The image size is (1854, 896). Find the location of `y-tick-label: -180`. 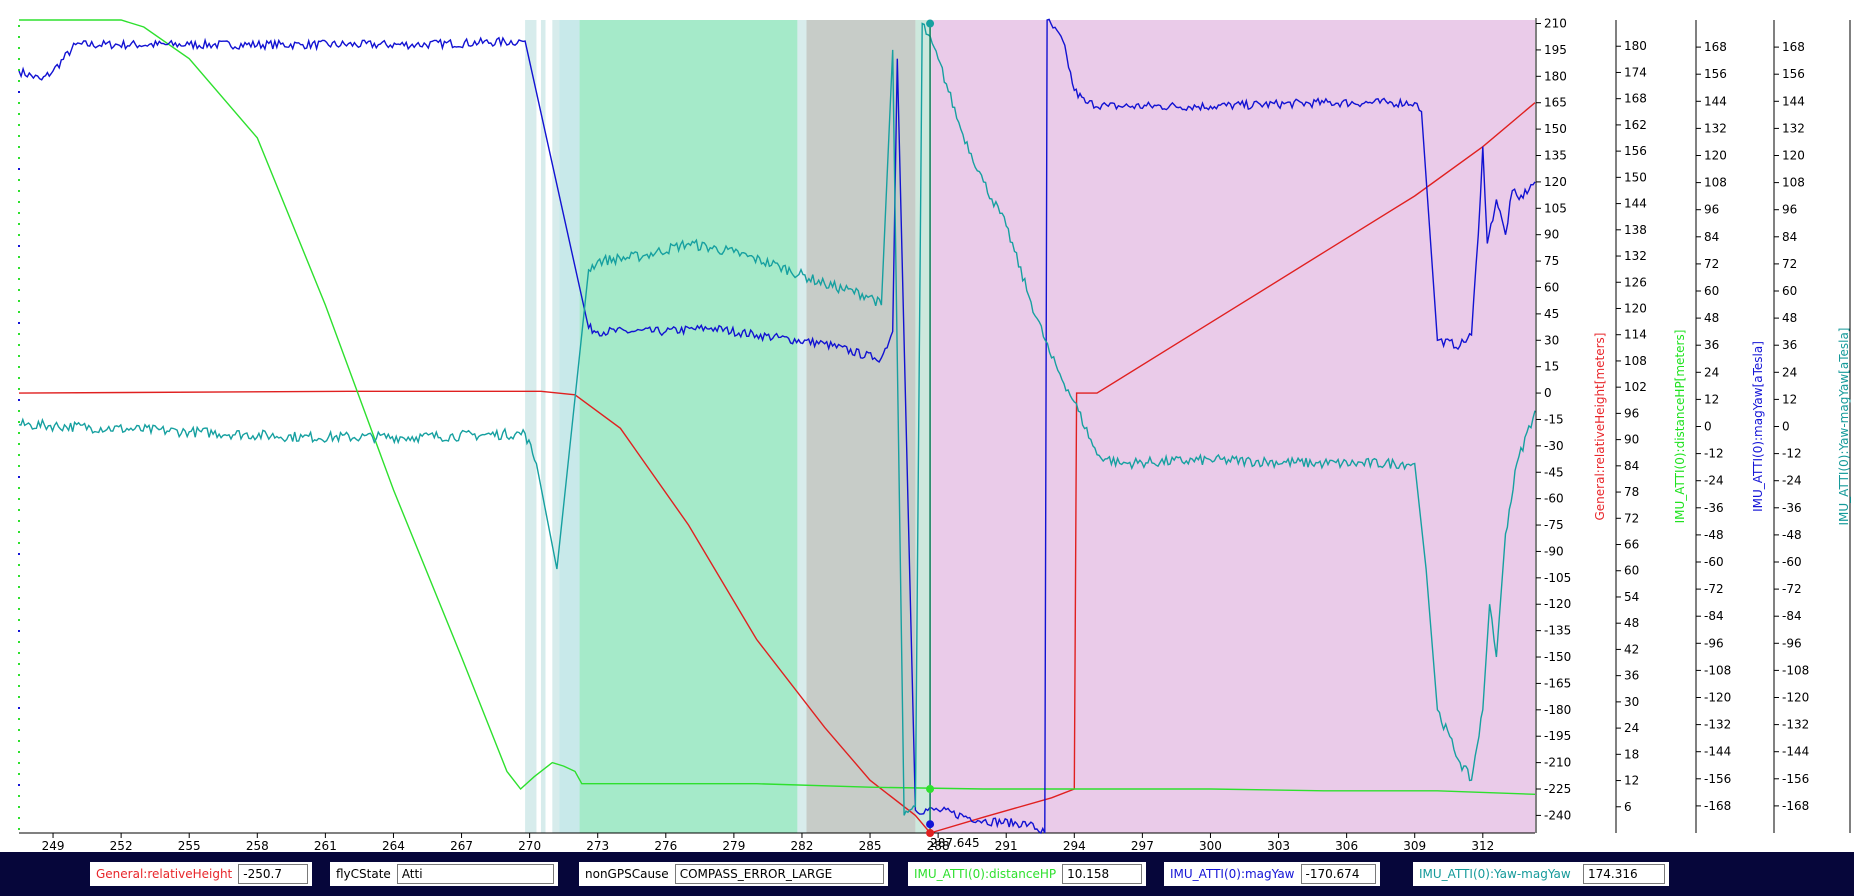

y-tick-label: -180 is located at coordinates (1557, 710).